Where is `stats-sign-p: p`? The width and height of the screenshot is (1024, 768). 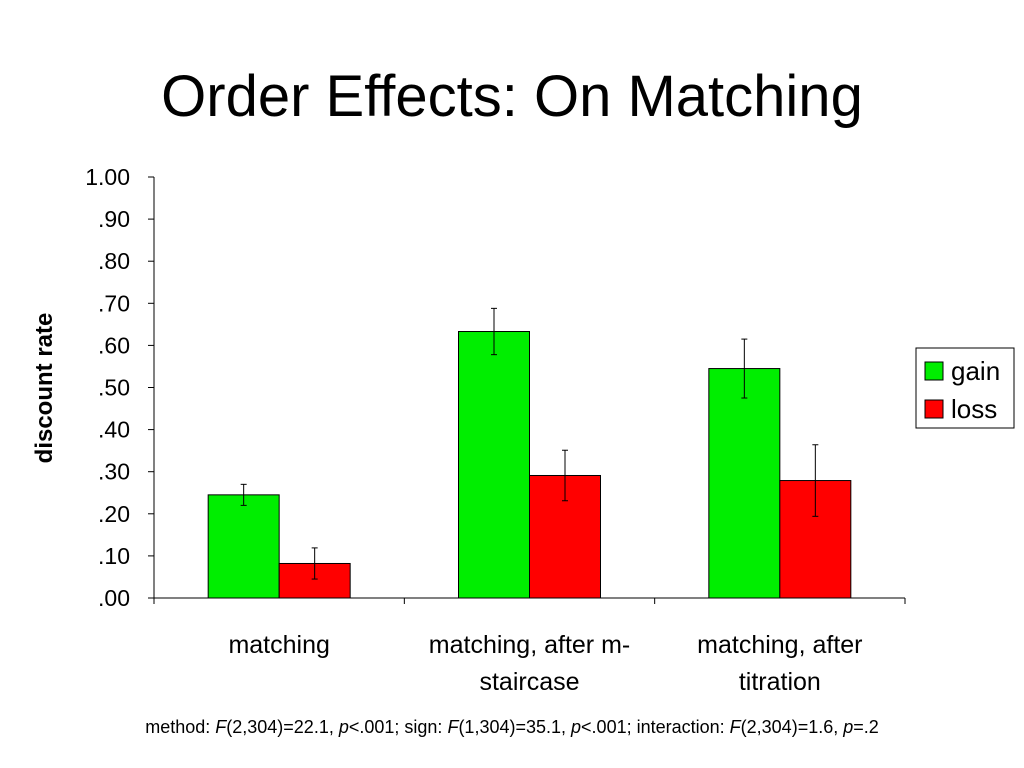
stats-sign-p: p is located at coordinates (576, 727).